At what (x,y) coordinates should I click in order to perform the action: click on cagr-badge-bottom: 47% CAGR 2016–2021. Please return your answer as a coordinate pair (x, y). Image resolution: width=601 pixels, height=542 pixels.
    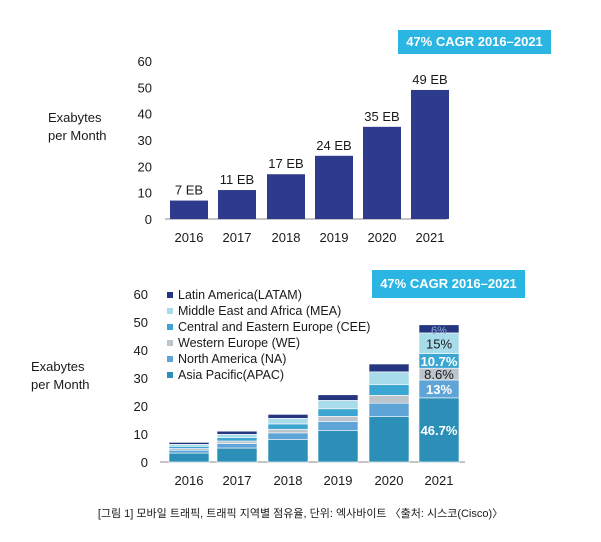
    Looking at the image, I should click on (448, 284).